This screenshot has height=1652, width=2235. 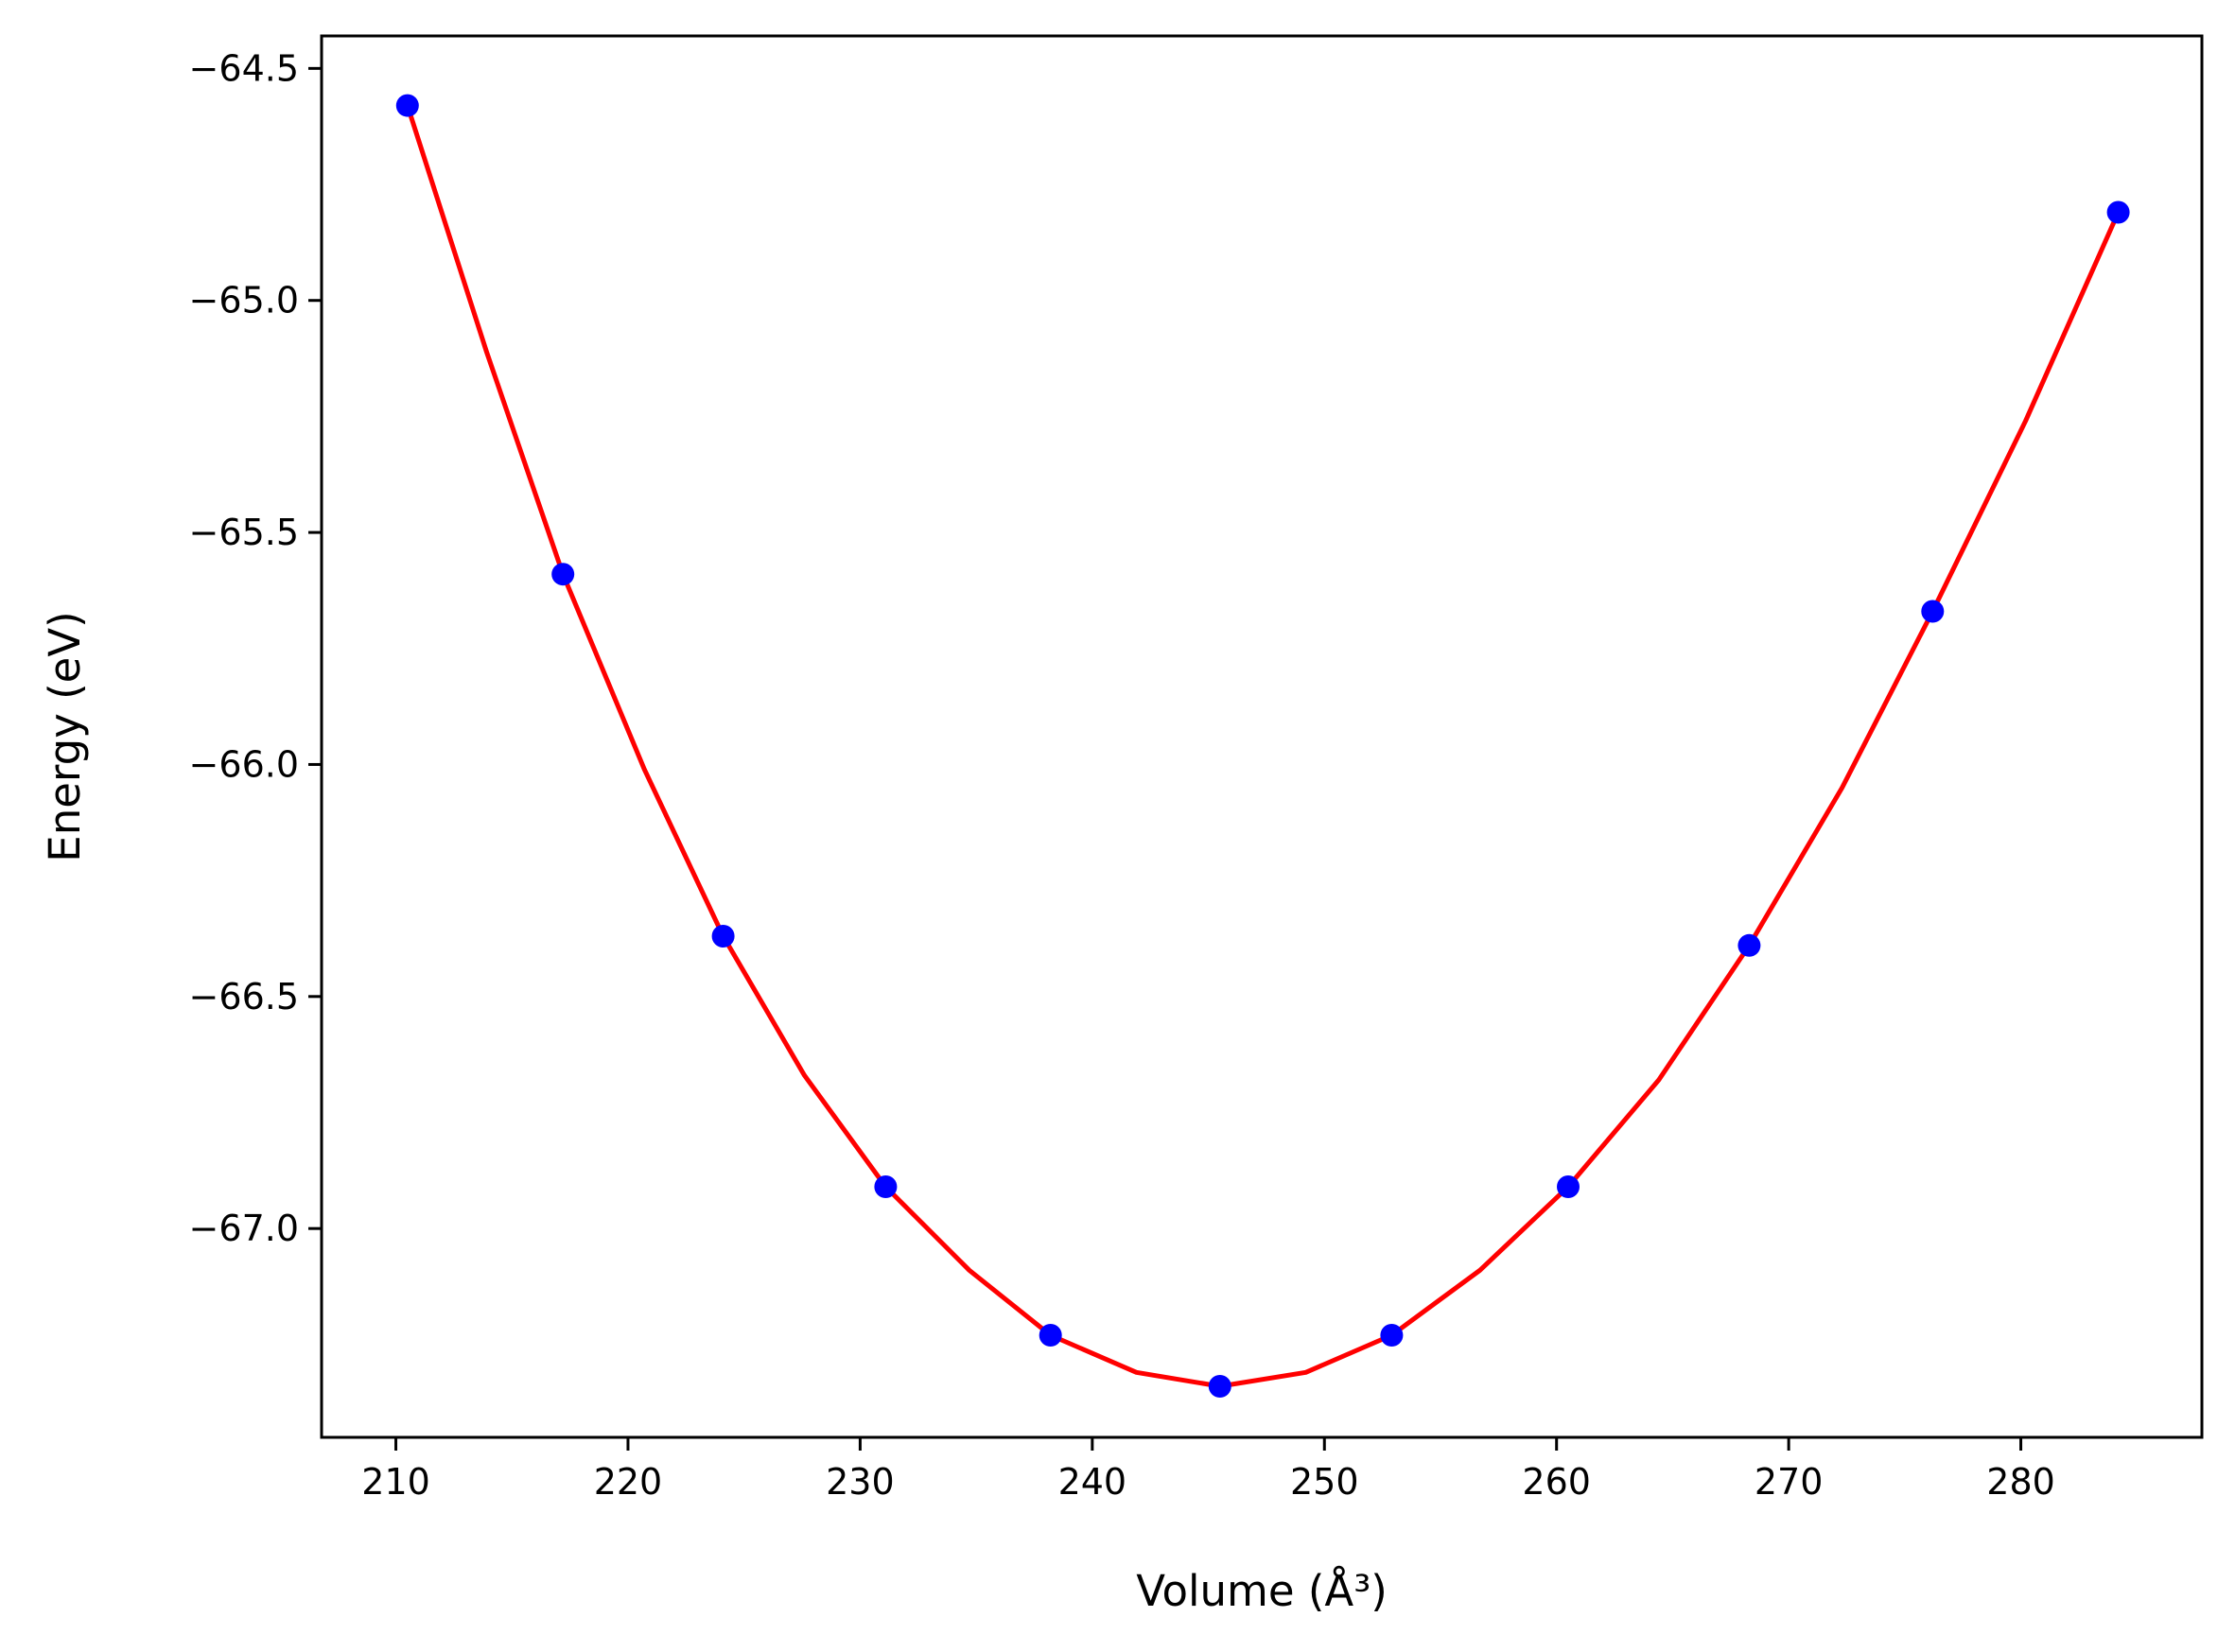 What do you see at coordinates (244, 532) in the screenshot?
I see `y-tick-label: −65.5` at bounding box center [244, 532].